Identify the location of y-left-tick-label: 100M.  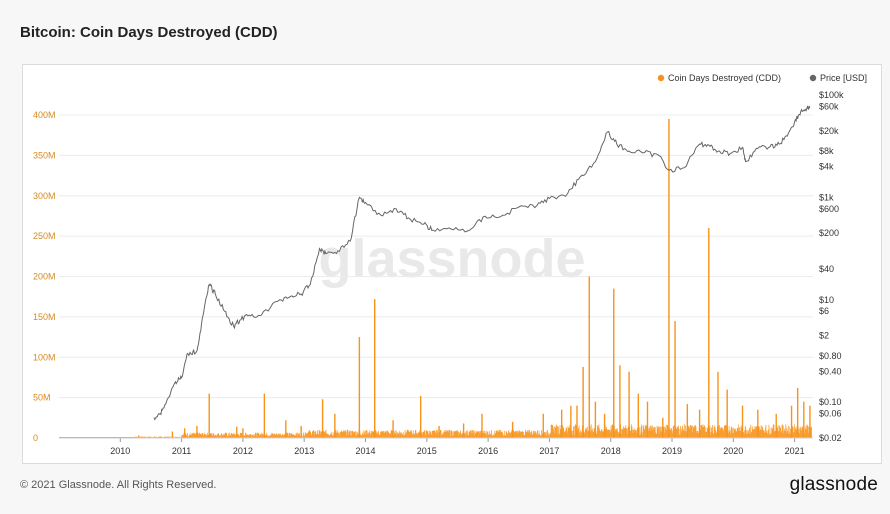
(44, 357).